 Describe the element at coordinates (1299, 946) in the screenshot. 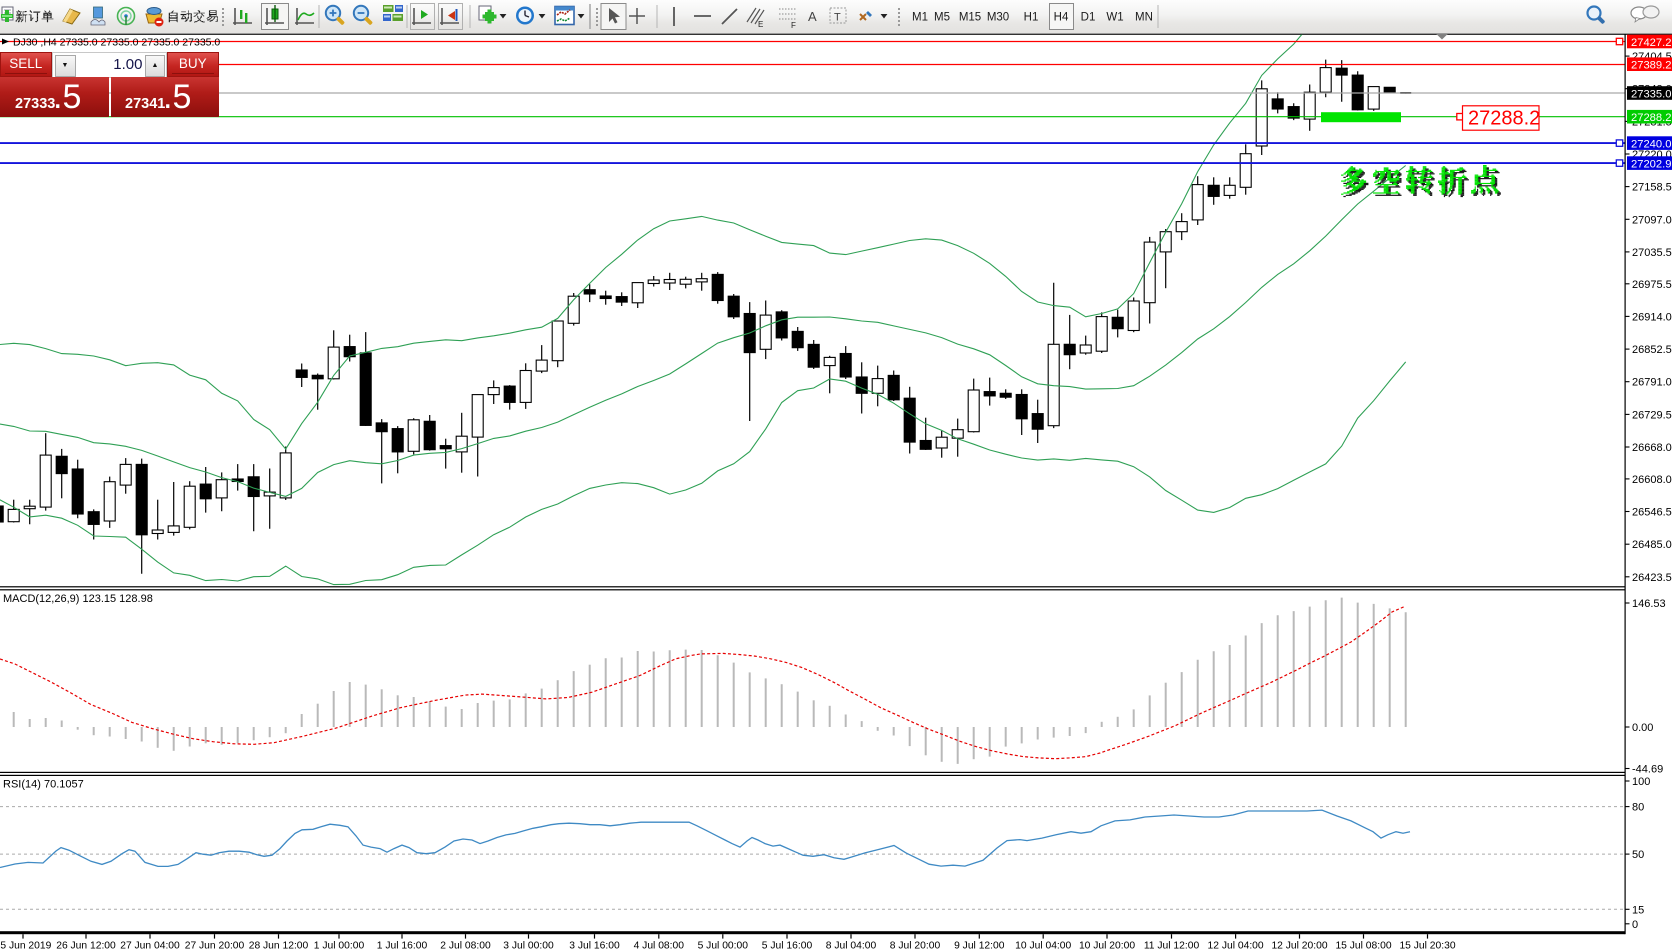

I see `svg-text: 12 Jul 20:00` at that location.